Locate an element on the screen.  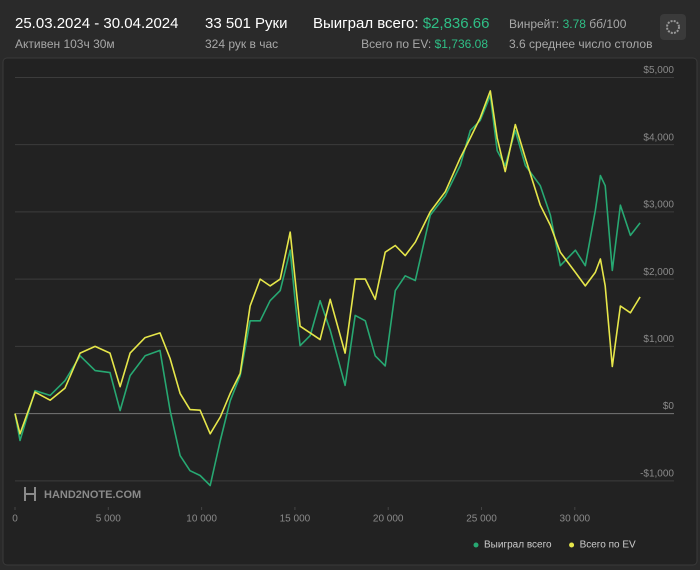
watermark: HAND2NOTE.COM is located at coordinates (92, 495).